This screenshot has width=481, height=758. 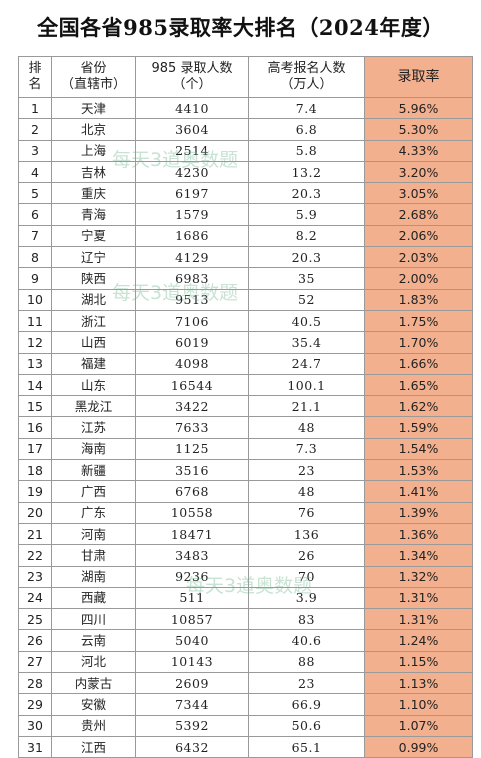 I want to click on cell-admitted: 1686, so click(x=192, y=236).